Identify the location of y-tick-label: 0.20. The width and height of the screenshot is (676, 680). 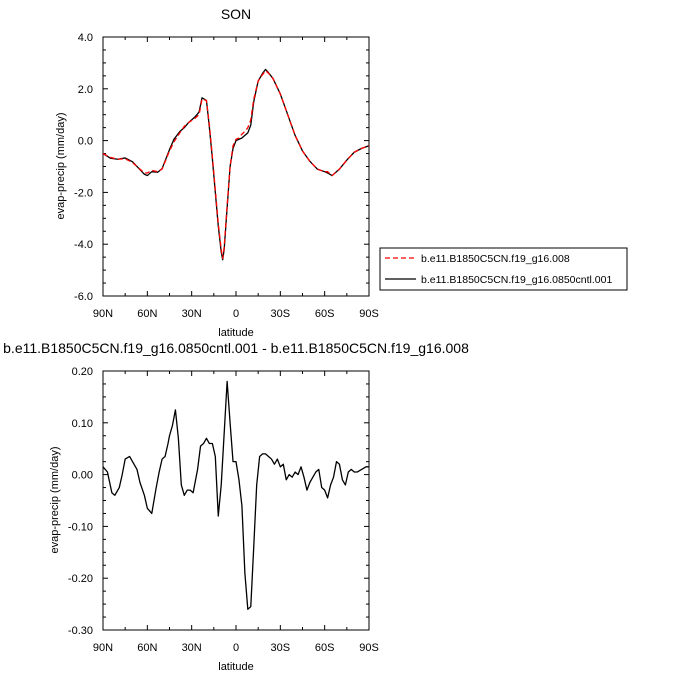
(82, 372).